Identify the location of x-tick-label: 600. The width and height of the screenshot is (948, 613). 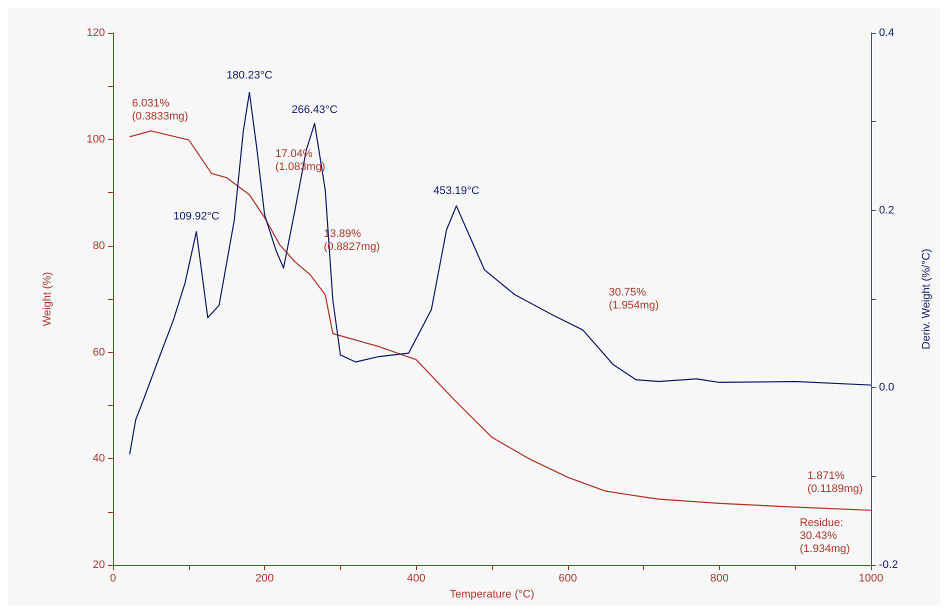
(567, 578).